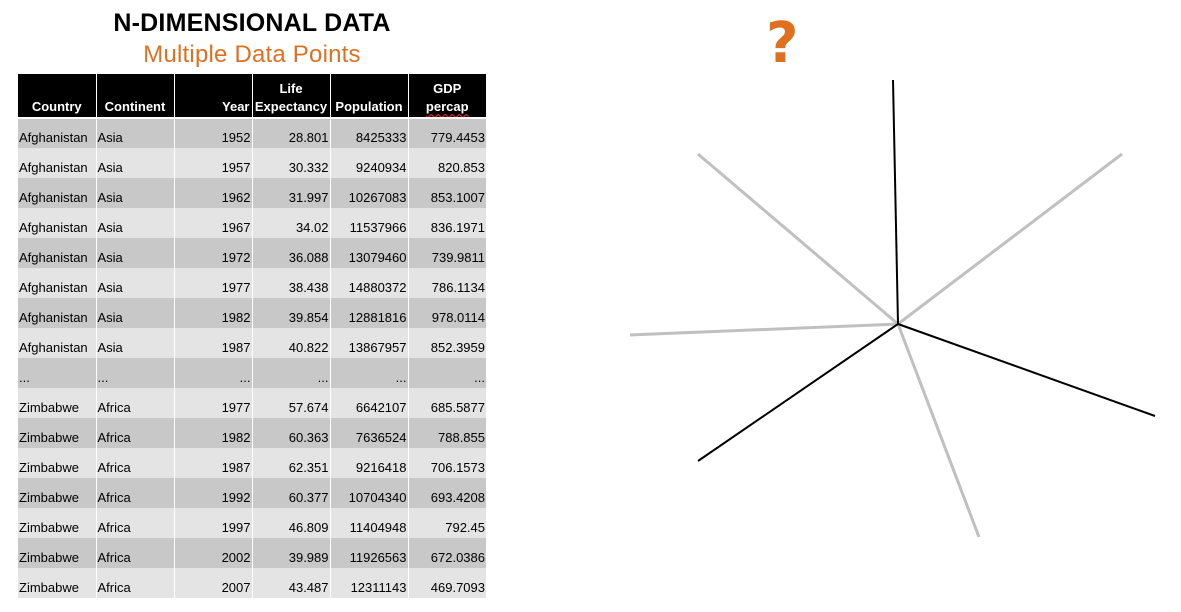  I want to click on cell-life-expectancy: 38.438, so click(290, 283).